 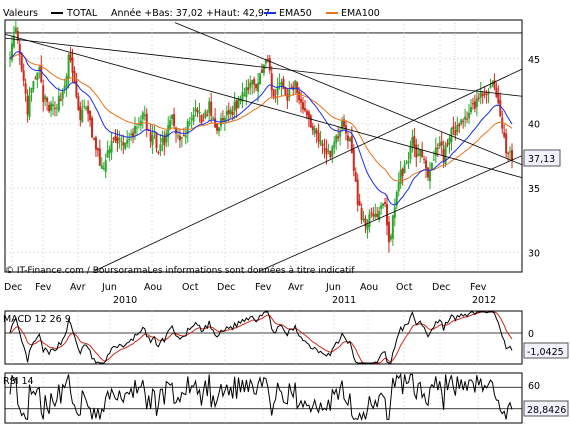 I want to click on rsi-value-badge: 28,8426, so click(x=546, y=408).